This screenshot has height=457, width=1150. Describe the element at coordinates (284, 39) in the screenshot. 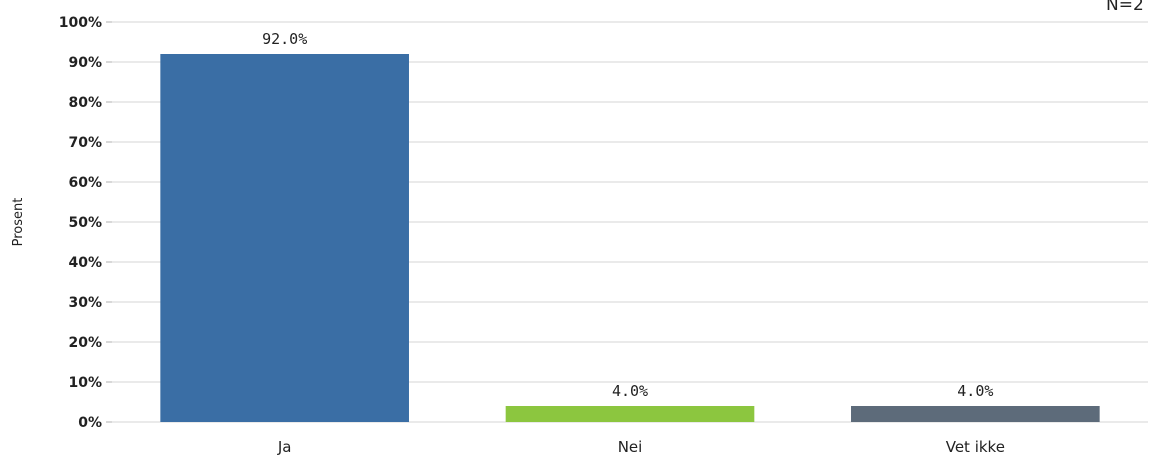

I see `data-label: 92.0%` at that location.